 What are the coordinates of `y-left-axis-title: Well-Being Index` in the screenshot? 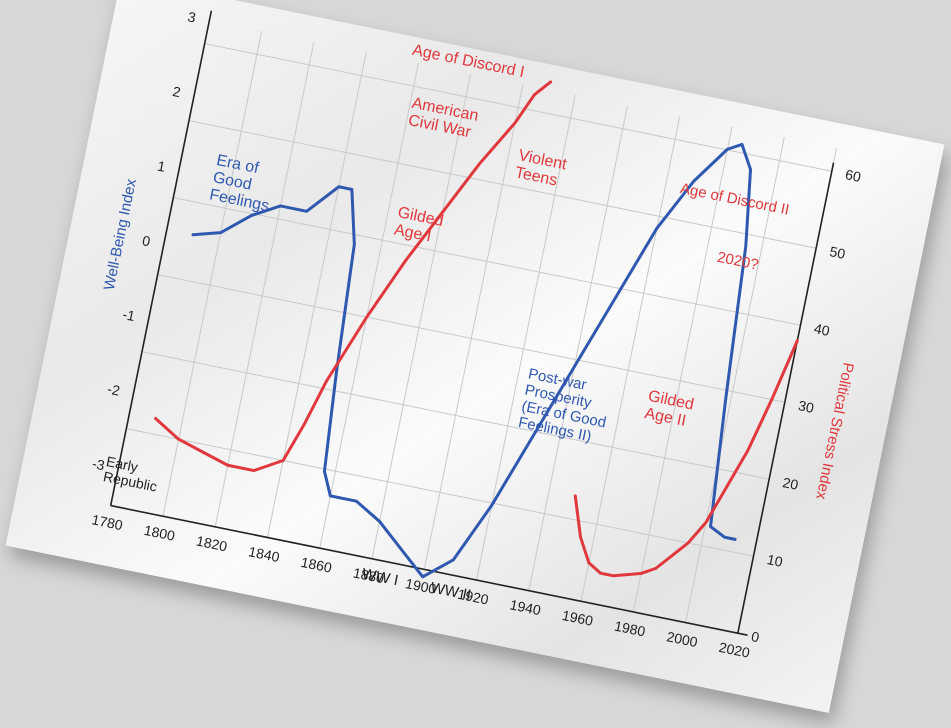 It's located at (120, 234).